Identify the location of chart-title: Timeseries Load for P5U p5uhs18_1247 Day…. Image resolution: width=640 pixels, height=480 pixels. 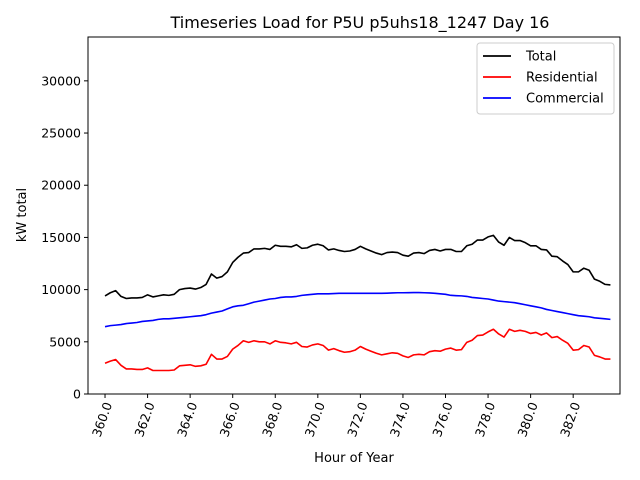
(360, 23).